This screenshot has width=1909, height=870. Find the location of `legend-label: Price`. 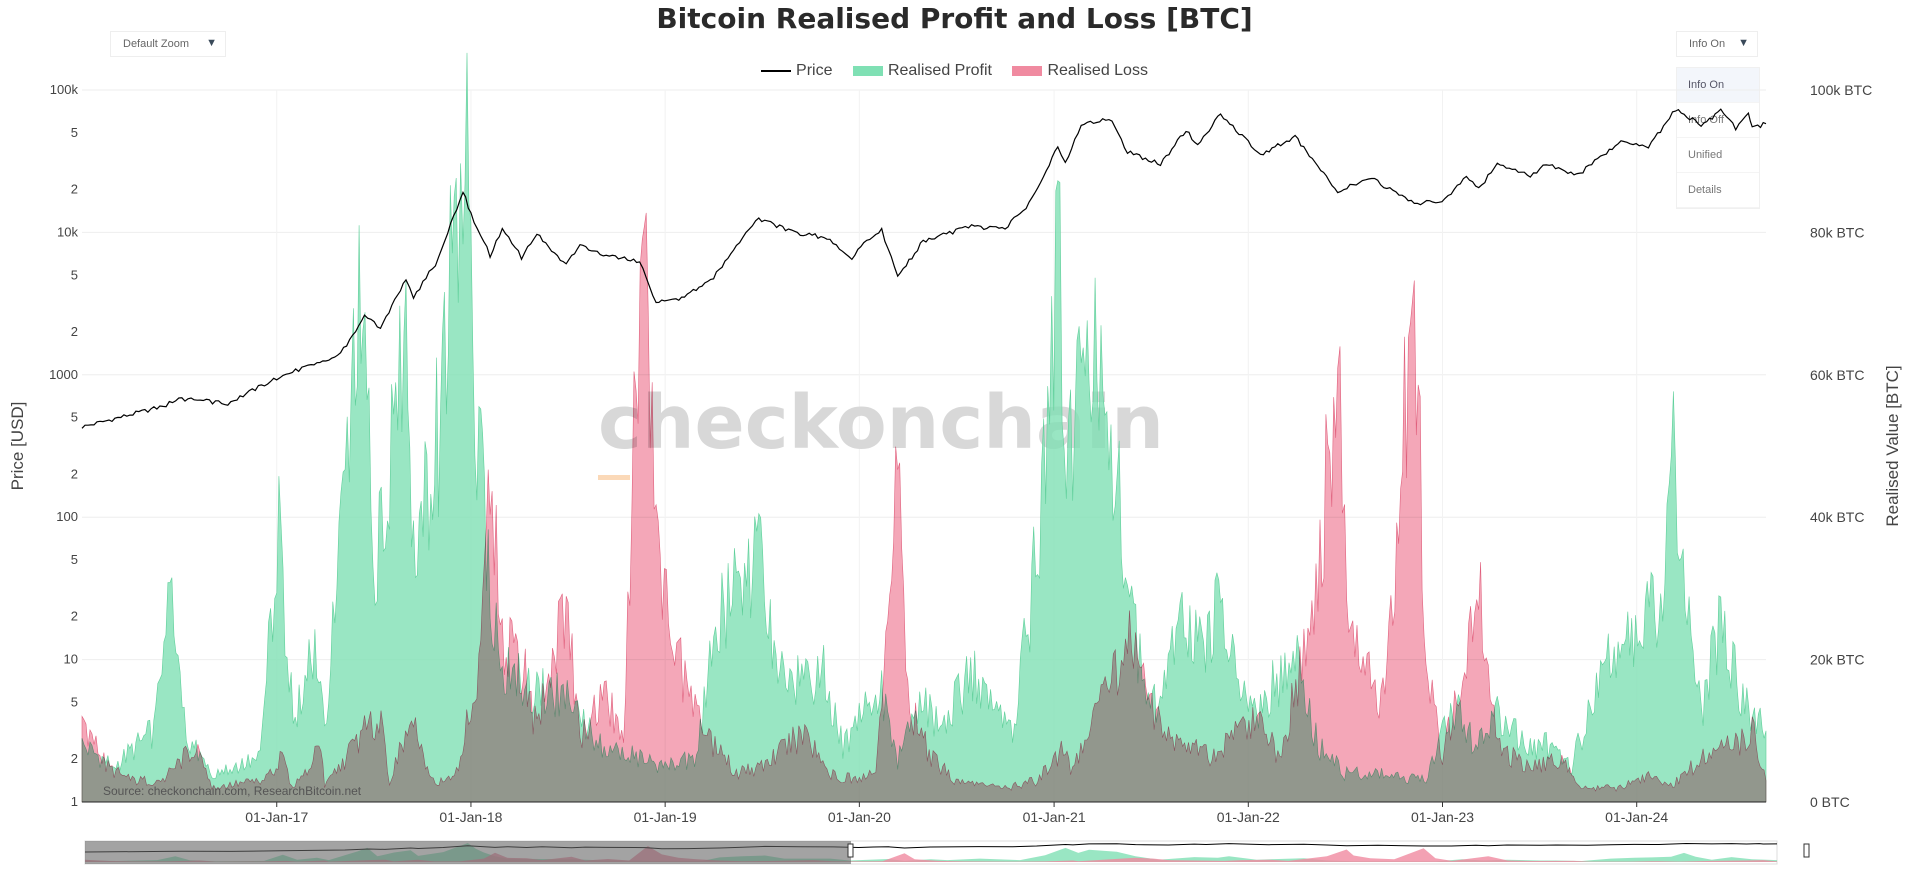

legend-label: Price is located at coordinates (814, 70).